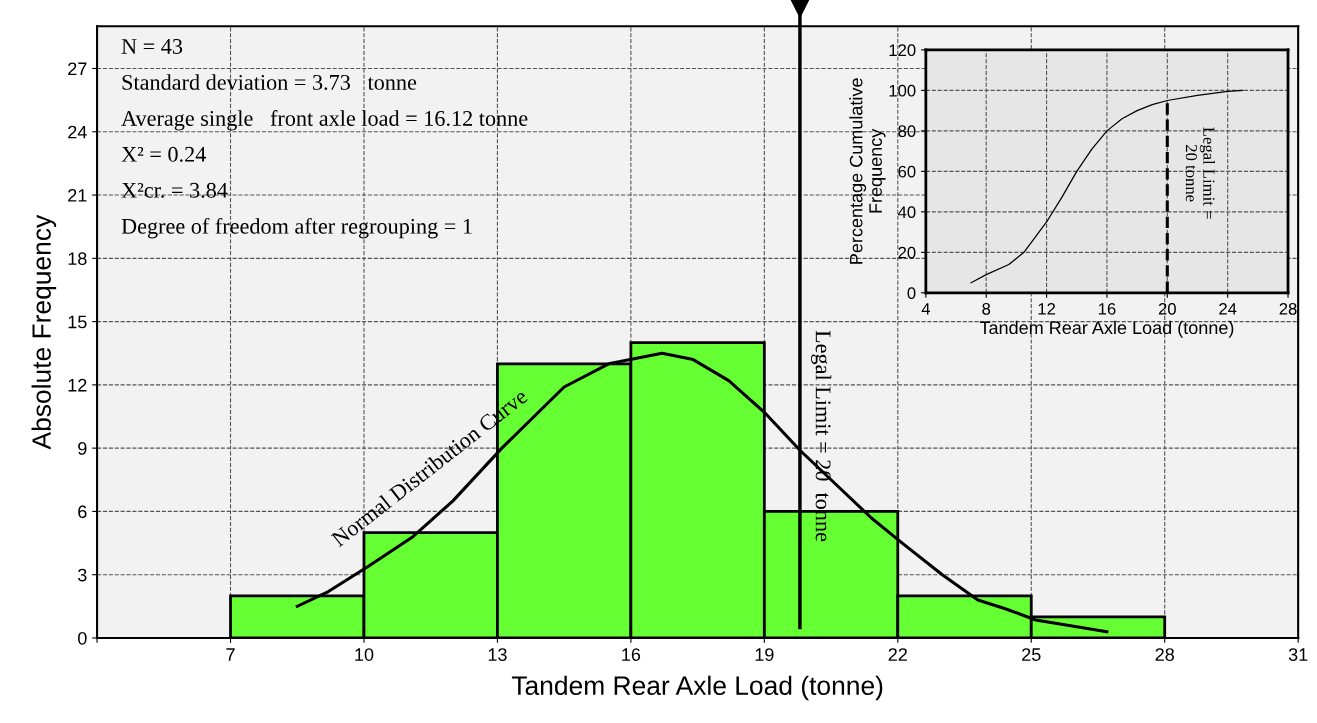  What do you see at coordinates (1047, 308) in the screenshot?
I see `x-tick-label: 12` at bounding box center [1047, 308].